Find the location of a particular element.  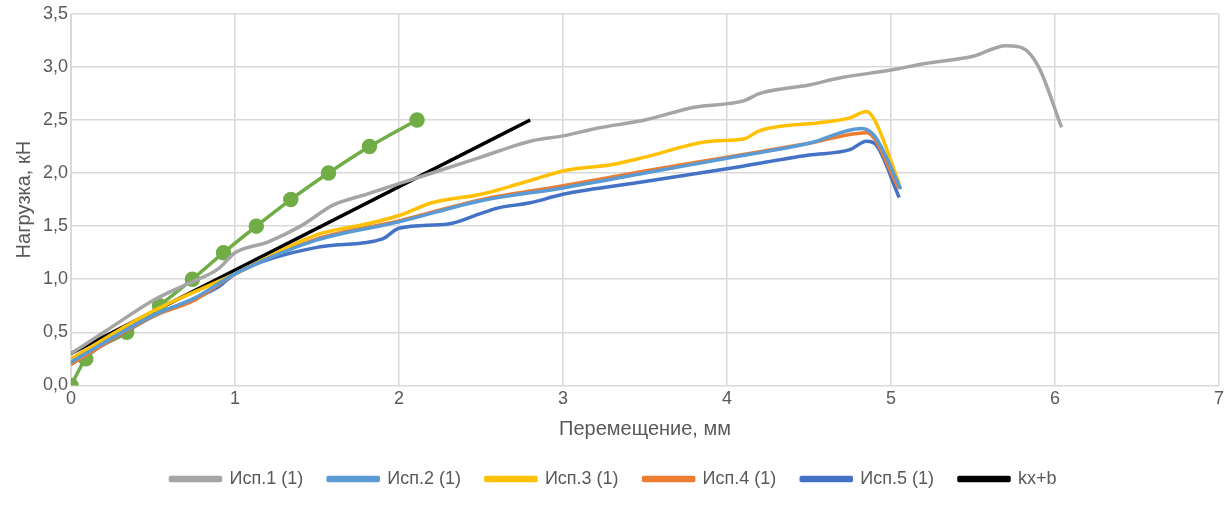

x-tick-label: 1 is located at coordinates (235, 398).